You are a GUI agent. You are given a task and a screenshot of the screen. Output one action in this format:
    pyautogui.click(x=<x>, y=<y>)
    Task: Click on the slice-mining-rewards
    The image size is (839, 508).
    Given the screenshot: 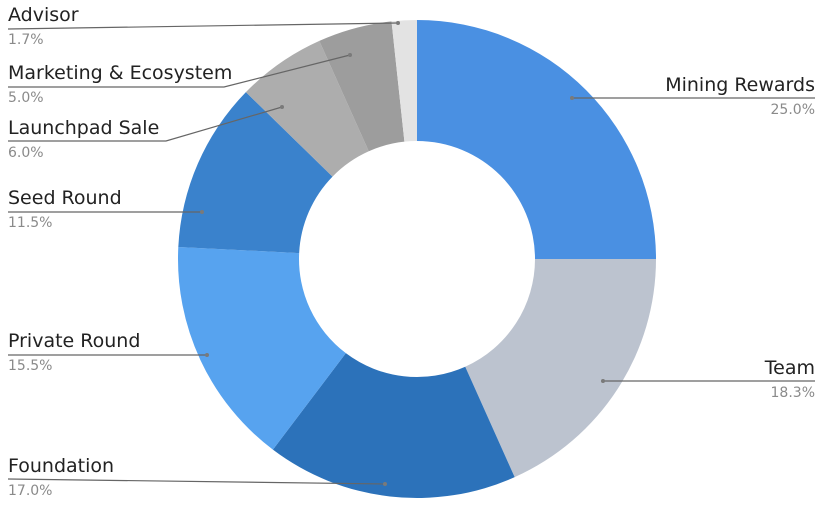 What is the action you would take?
    pyautogui.click(x=536, y=139)
    